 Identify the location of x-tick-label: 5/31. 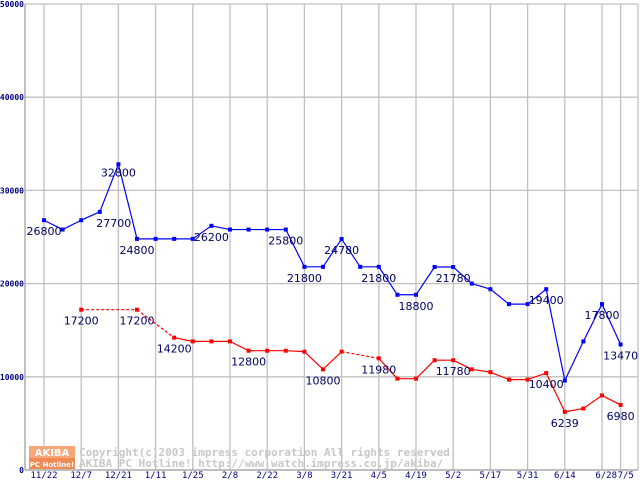
(528, 475).